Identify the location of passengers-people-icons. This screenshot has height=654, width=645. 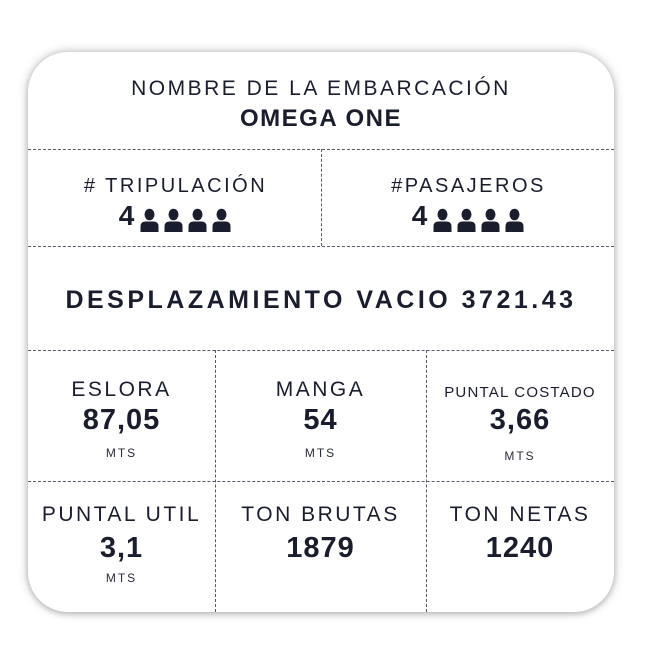
(478, 220).